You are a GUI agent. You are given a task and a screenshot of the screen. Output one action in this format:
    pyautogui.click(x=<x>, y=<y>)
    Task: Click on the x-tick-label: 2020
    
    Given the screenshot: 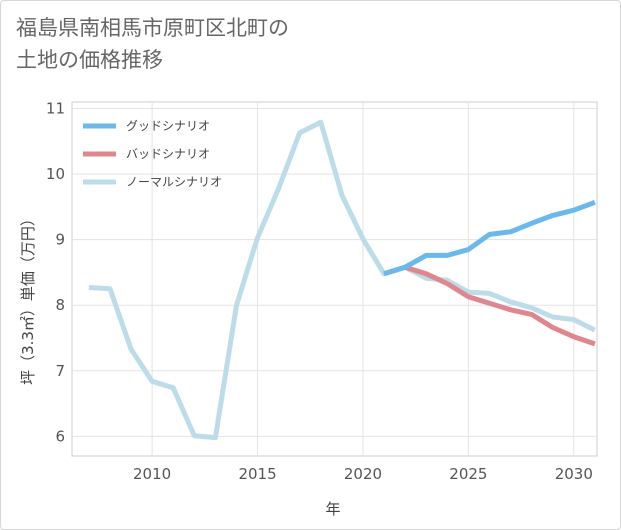 What is the action you would take?
    pyautogui.click(x=363, y=474)
    